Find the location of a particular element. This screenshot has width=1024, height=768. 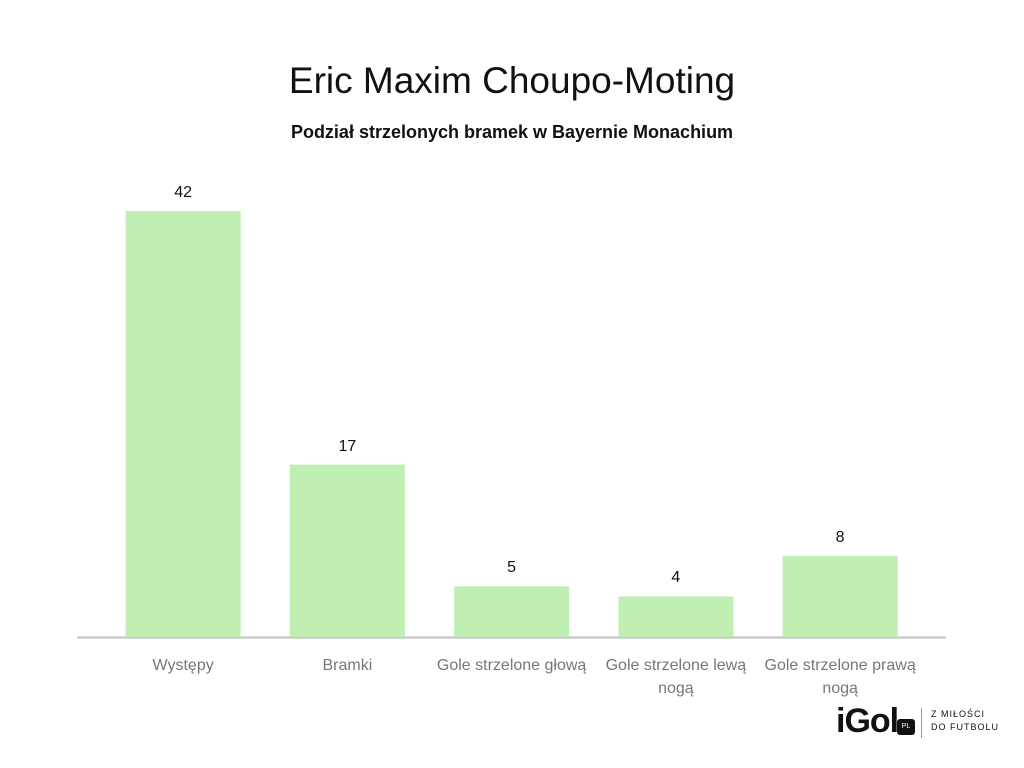

x-tick-label: Występy is located at coordinates (183, 665).